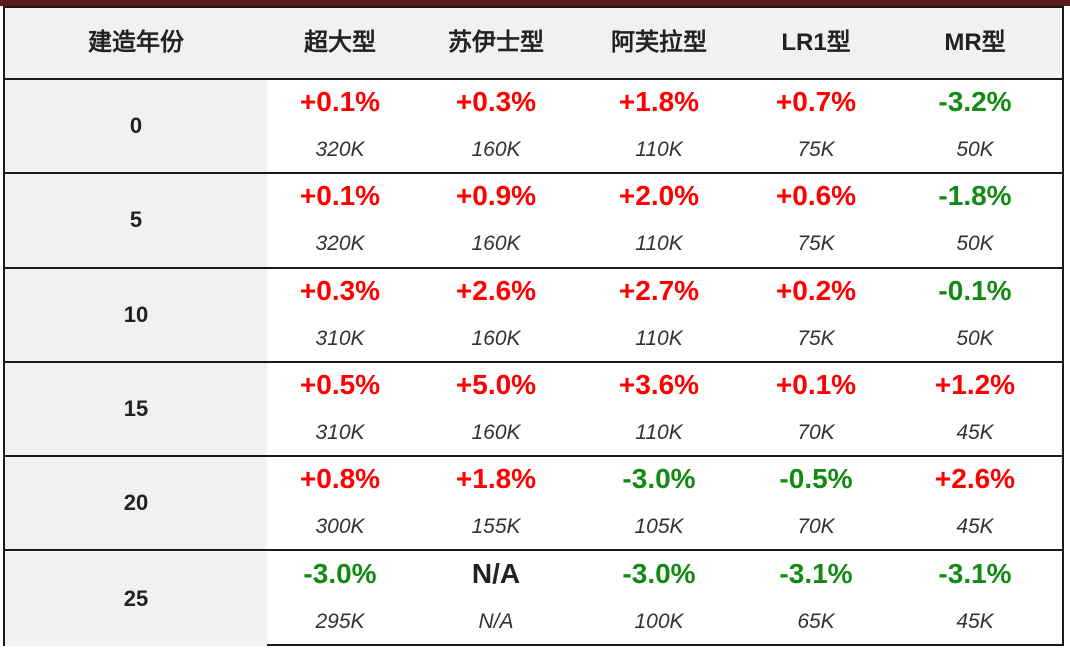 Image resolution: width=1070 pixels, height=649 pixels. Describe the element at coordinates (136, 409) in the screenshot. I see `year-cell: 15` at that location.